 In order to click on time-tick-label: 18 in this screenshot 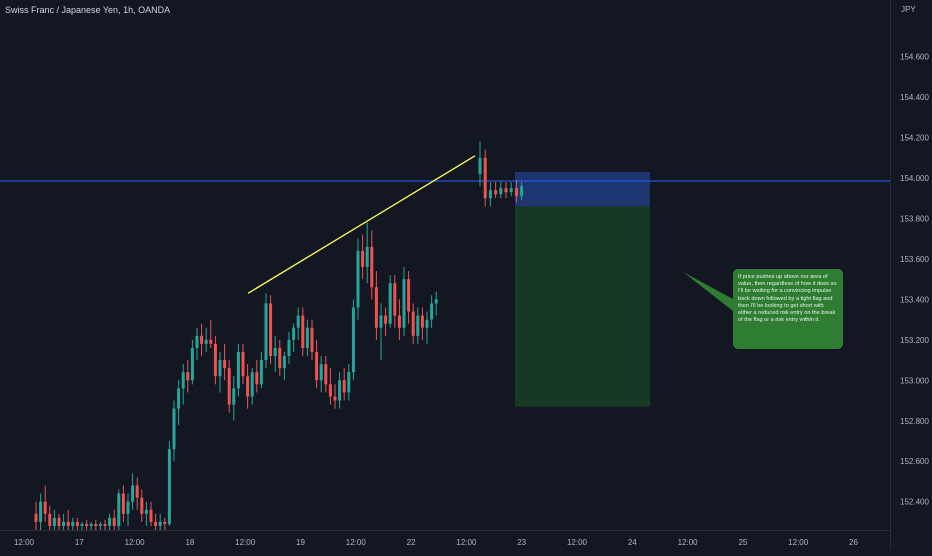, I will do `click(189, 542)`.